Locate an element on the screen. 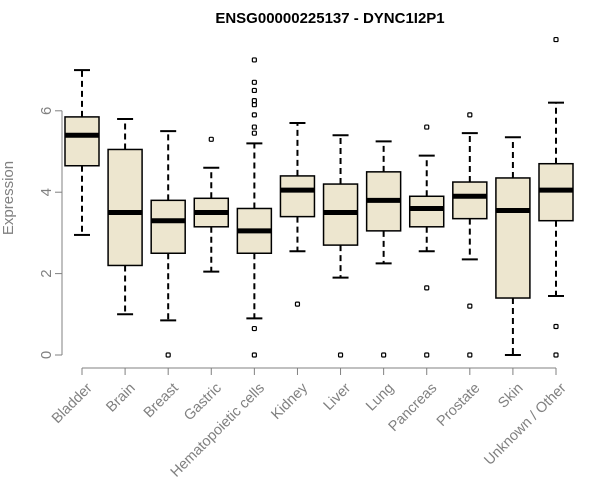  box-skin is located at coordinates (513, 246).